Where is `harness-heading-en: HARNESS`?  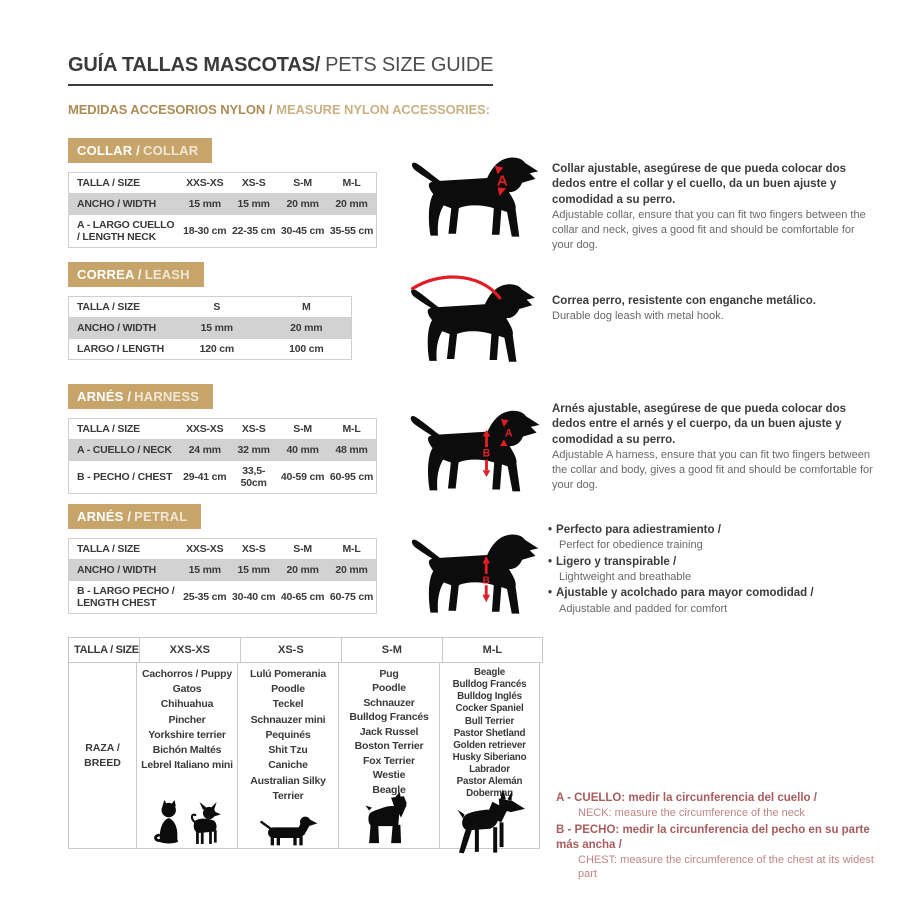
harness-heading-en: HARNESS is located at coordinates (167, 396).